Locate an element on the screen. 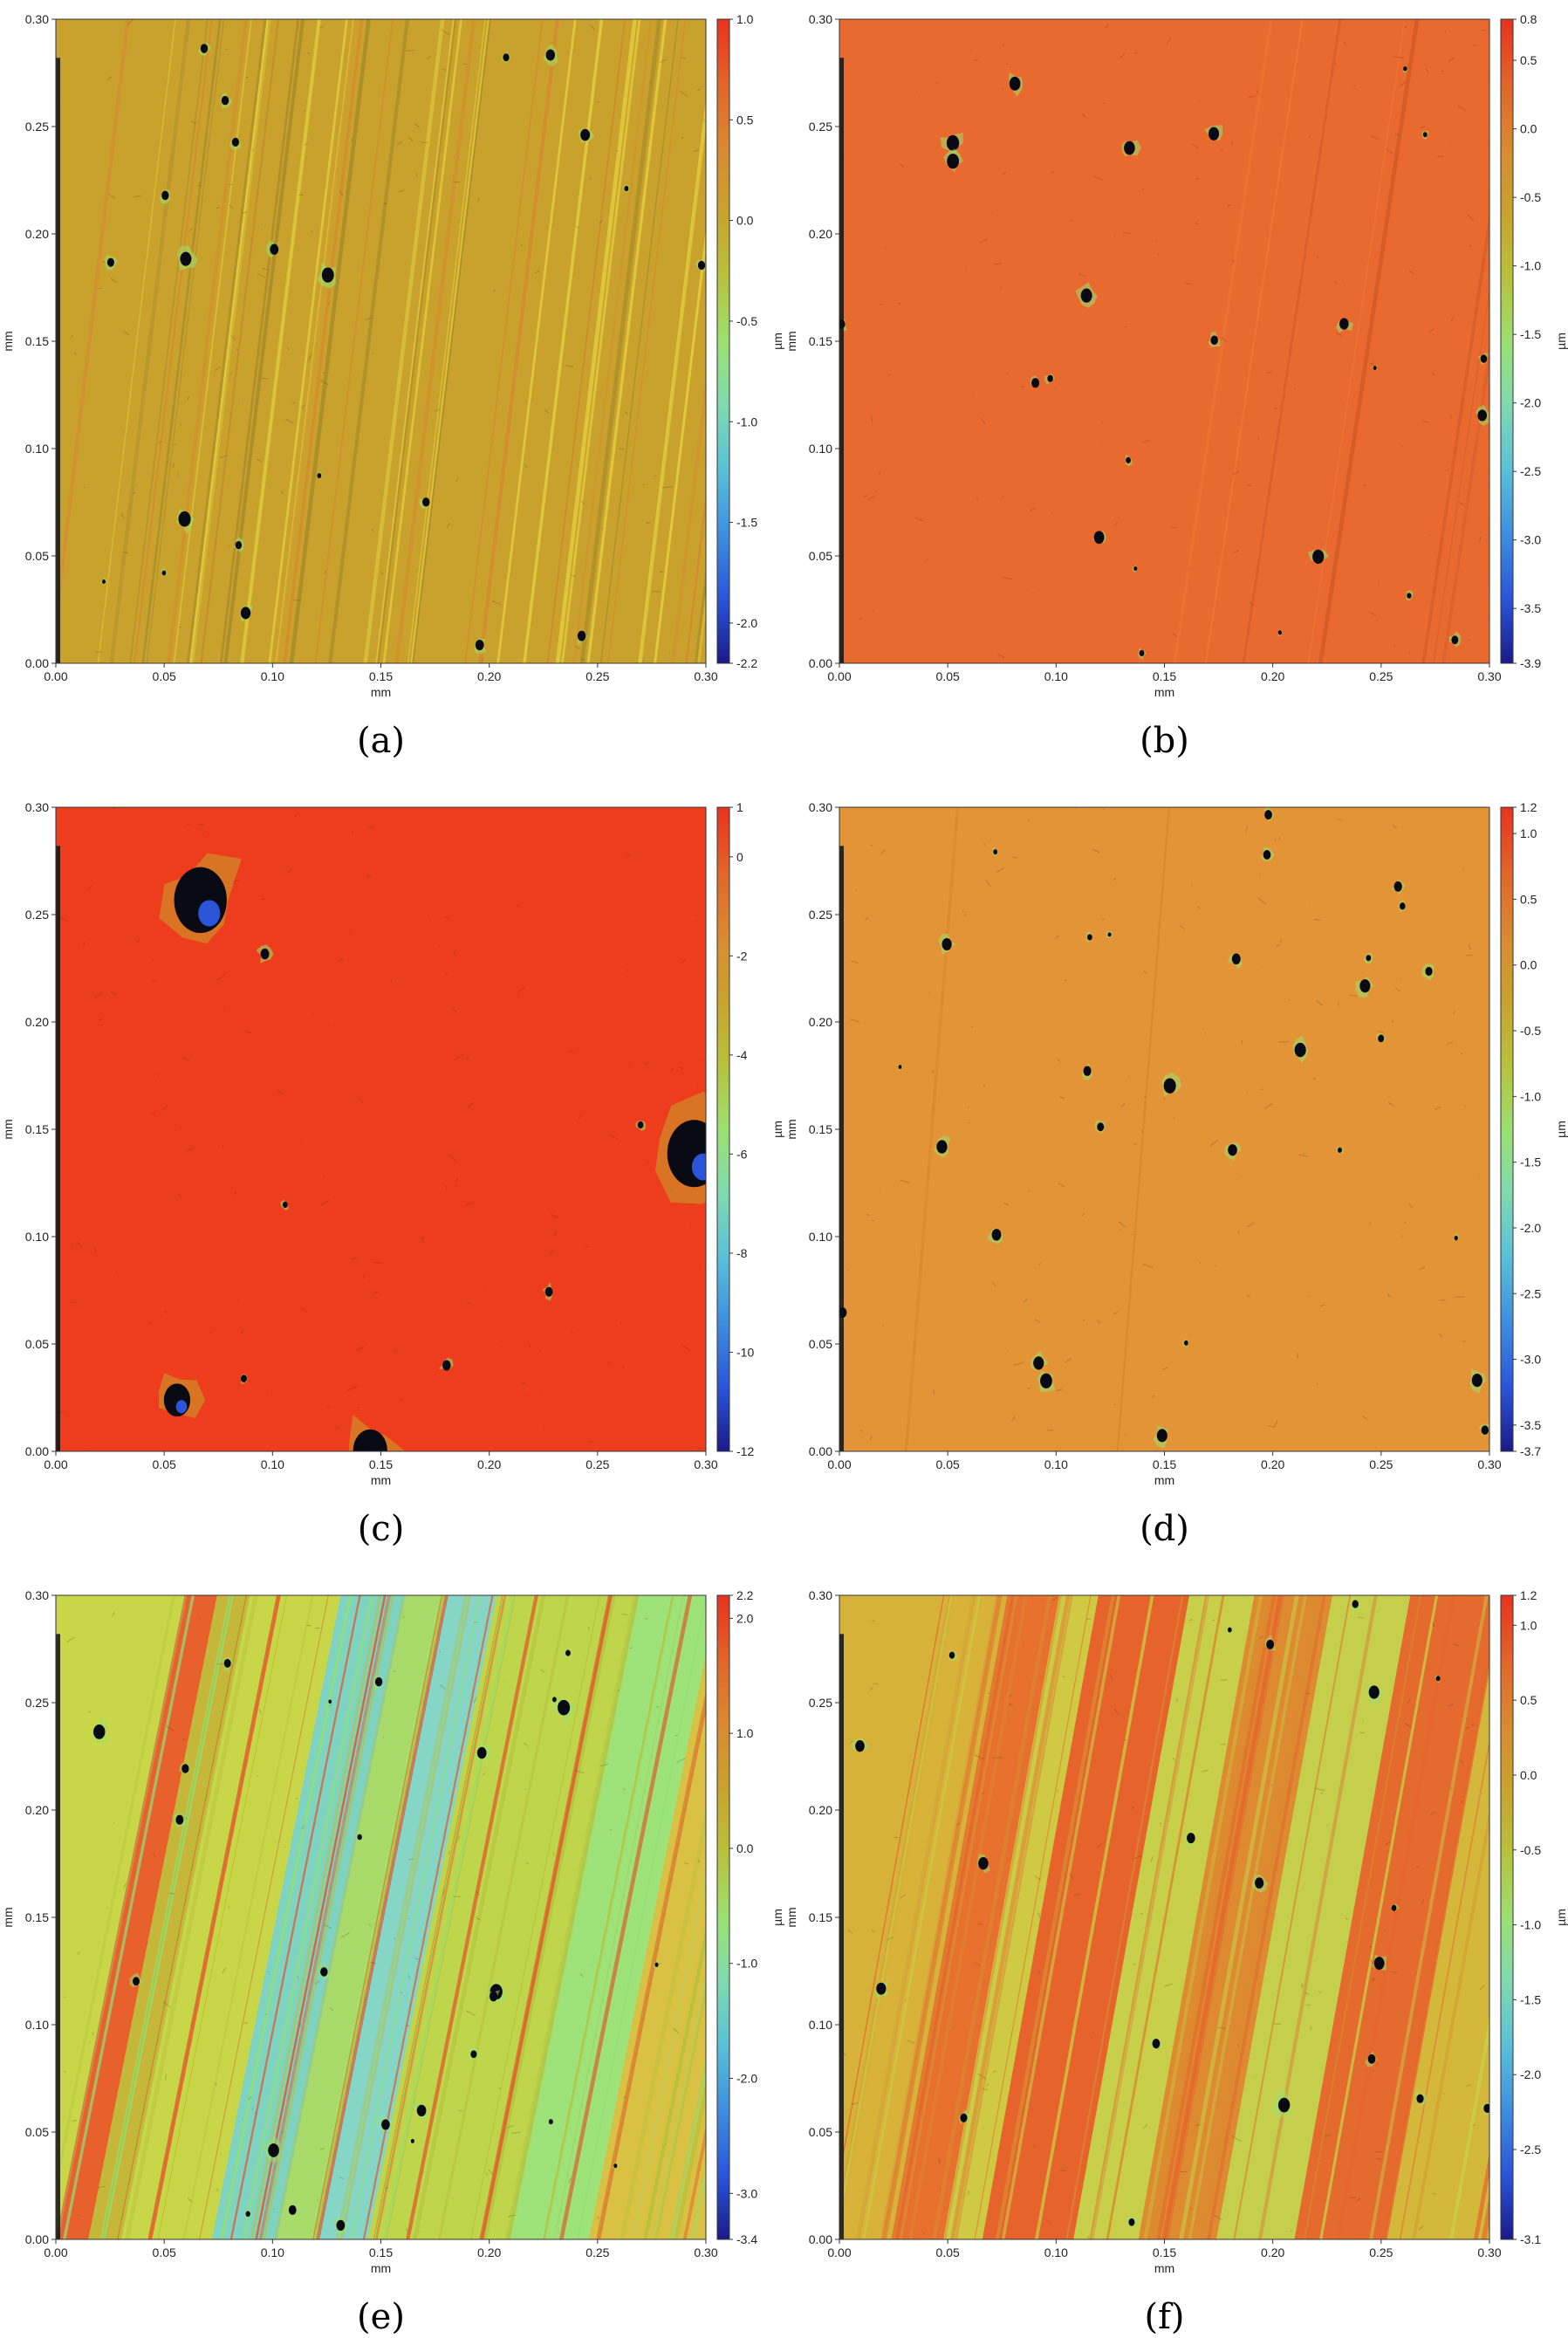 This screenshot has height=2338, width=1568. colorbar-label: µm is located at coordinates (777, 1917).